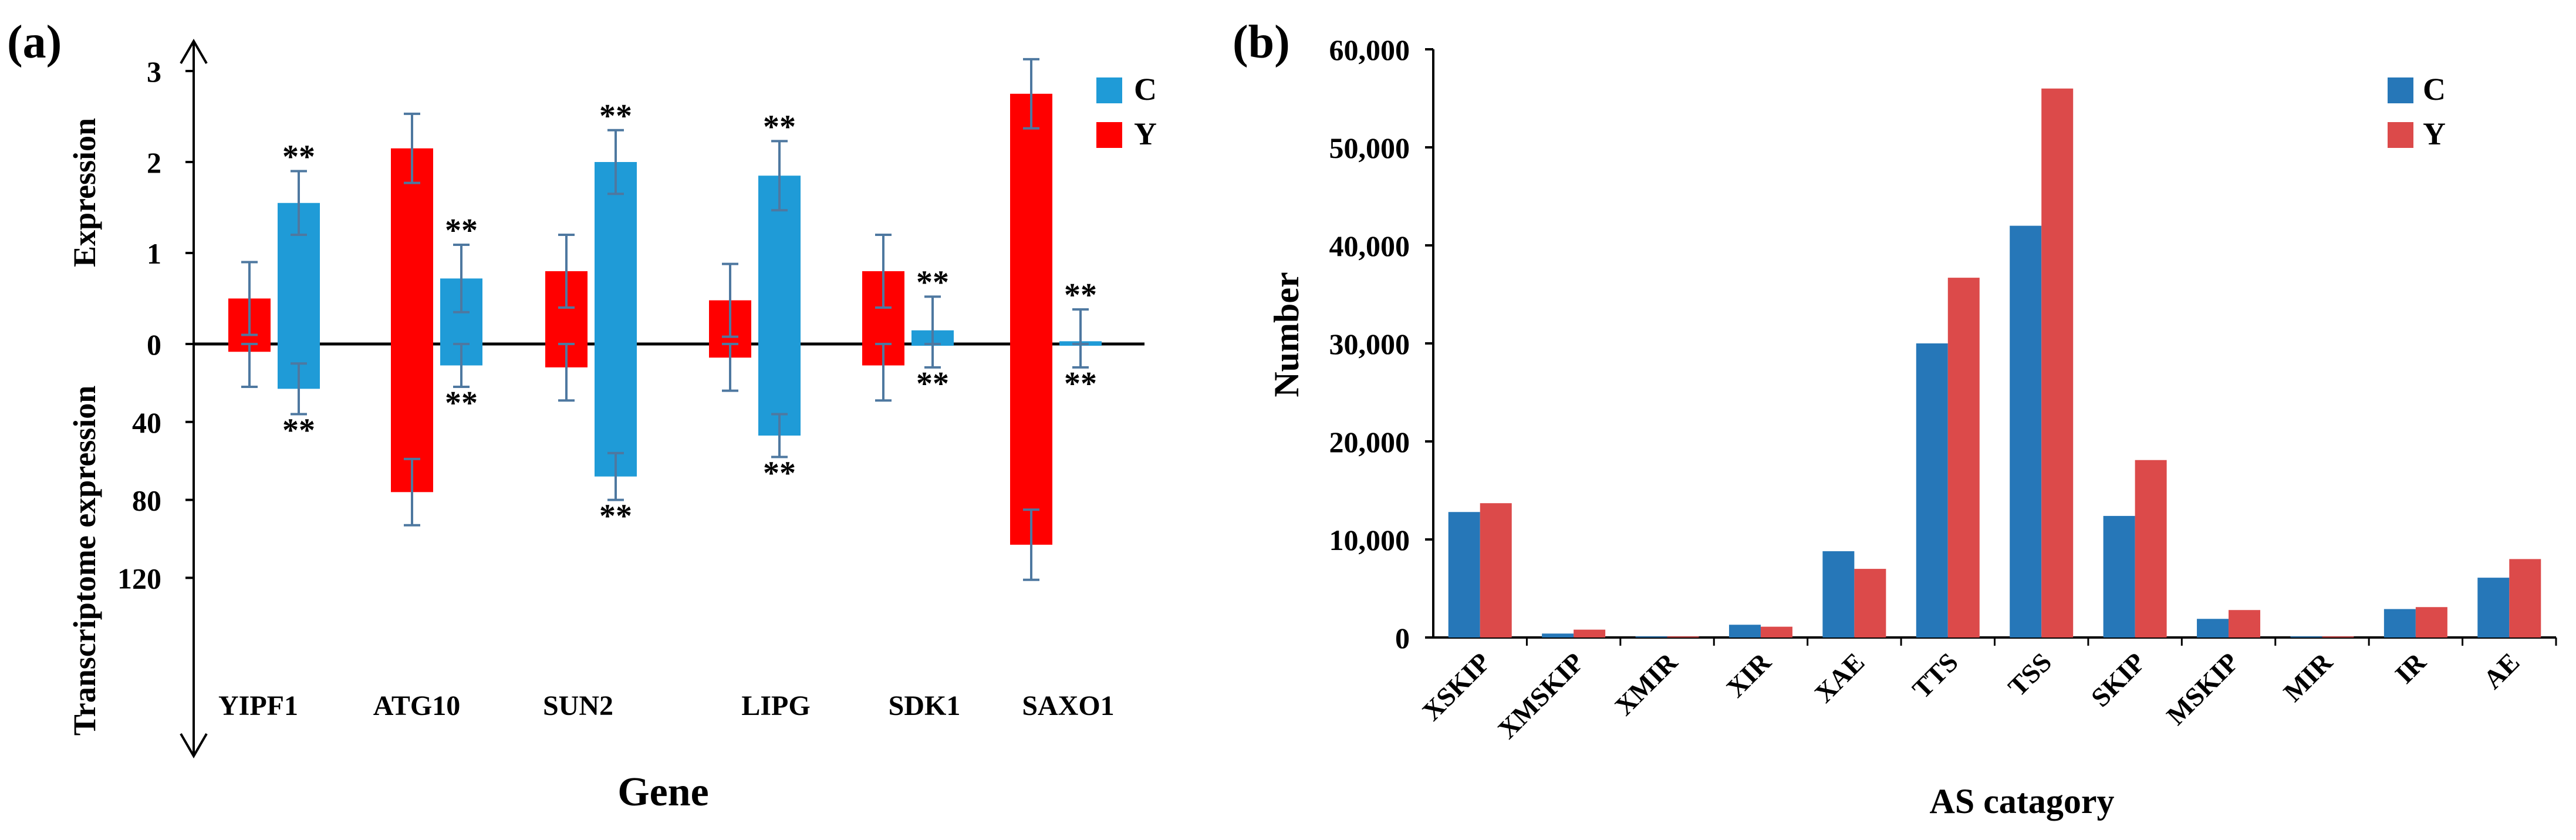 The height and width of the screenshot is (840, 2576). What do you see at coordinates (258, 705) in the screenshot?
I see `gene-label: YIPF1` at bounding box center [258, 705].